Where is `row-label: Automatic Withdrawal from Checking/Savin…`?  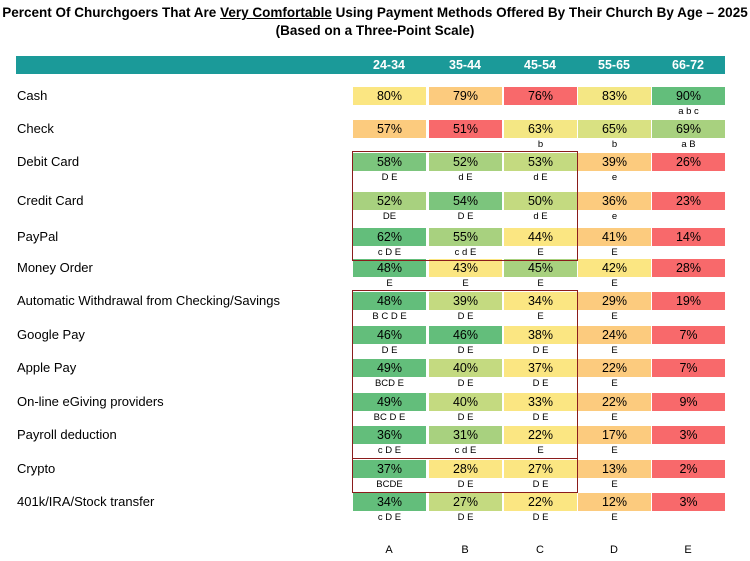 row-label: Automatic Withdrawal from Checking/Savin… is located at coordinates (148, 300).